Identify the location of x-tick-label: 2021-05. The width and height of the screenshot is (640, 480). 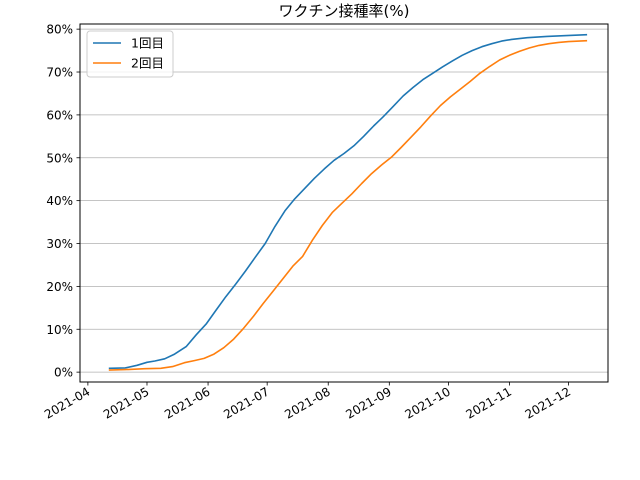
(126, 402).